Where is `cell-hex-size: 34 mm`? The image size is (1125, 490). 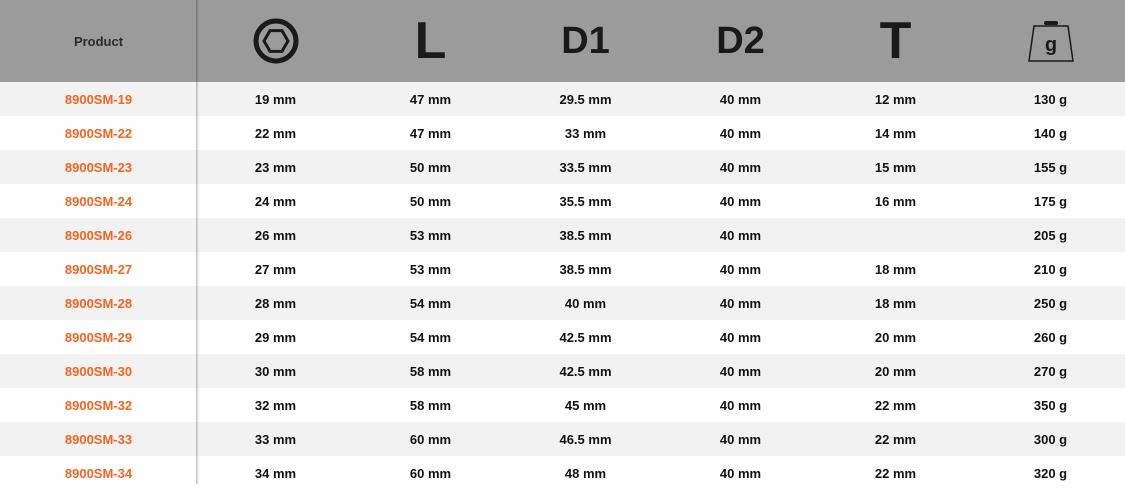
cell-hex-size: 34 mm is located at coordinates (275, 473).